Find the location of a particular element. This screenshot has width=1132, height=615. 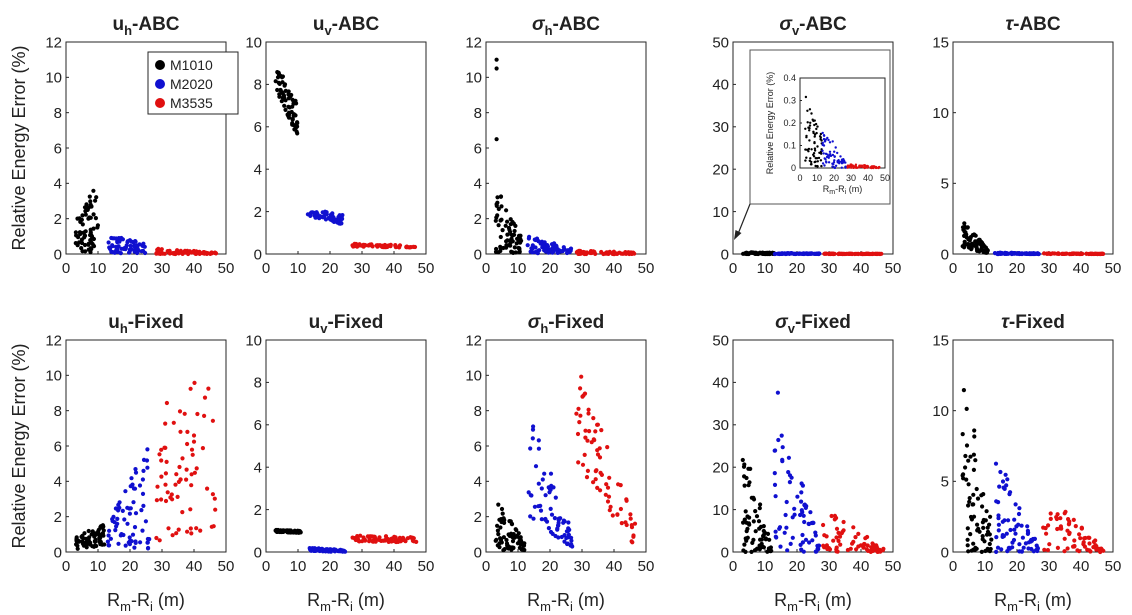

inset-point-m3535 is located at coordinates (856, 167).